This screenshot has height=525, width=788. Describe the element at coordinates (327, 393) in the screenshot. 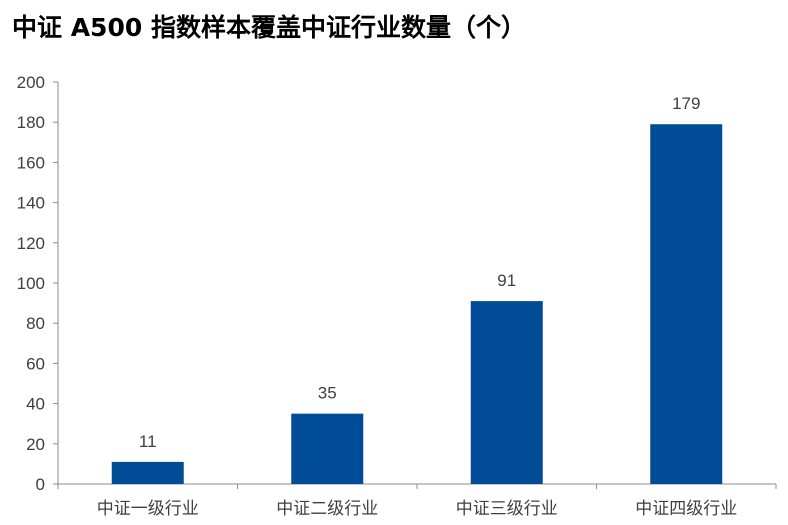

I see `data-label: 35` at that location.